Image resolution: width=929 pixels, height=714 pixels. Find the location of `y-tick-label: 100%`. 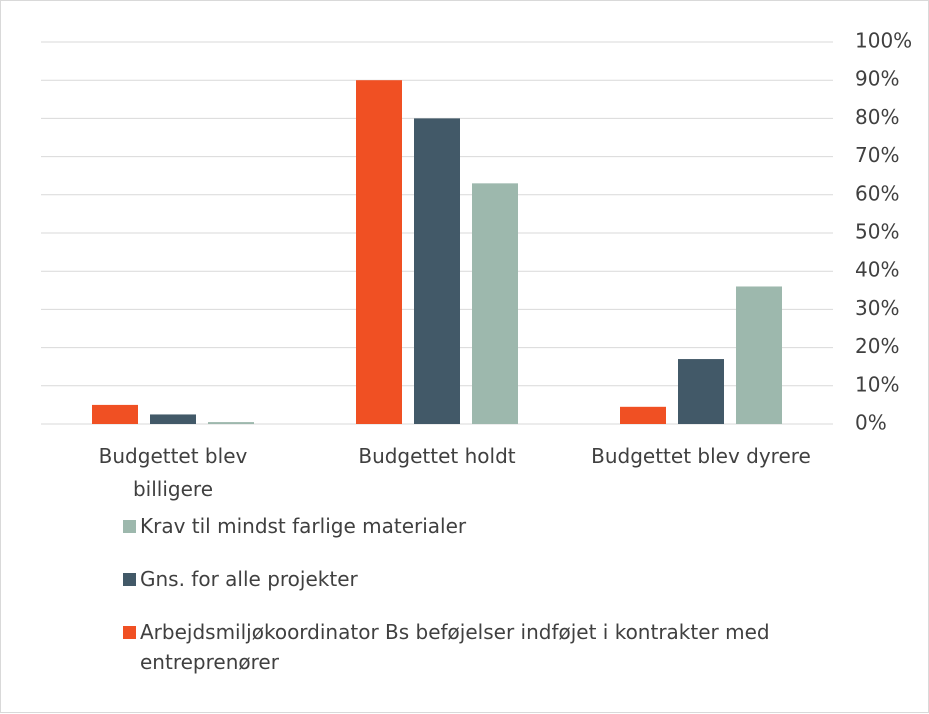

y-tick-label: 100% is located at coordinates (883, 41).